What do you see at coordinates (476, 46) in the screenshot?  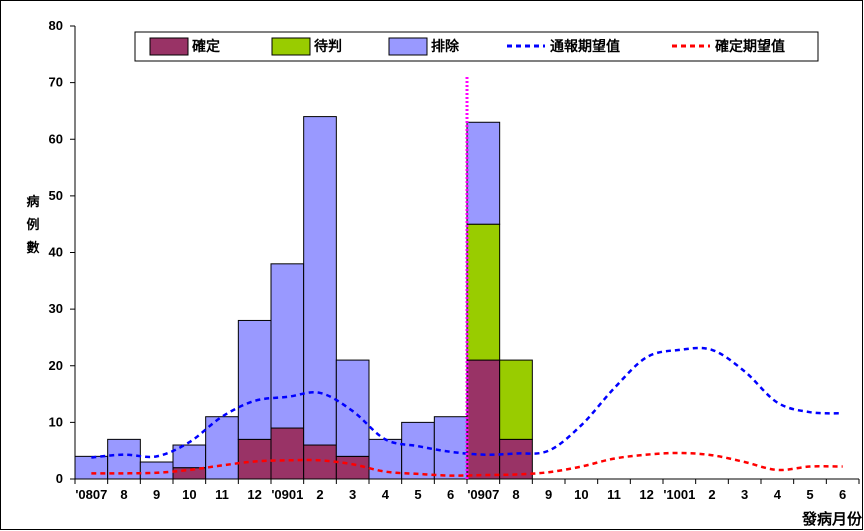 I see `legend-box` at bounding box center [476, 46].